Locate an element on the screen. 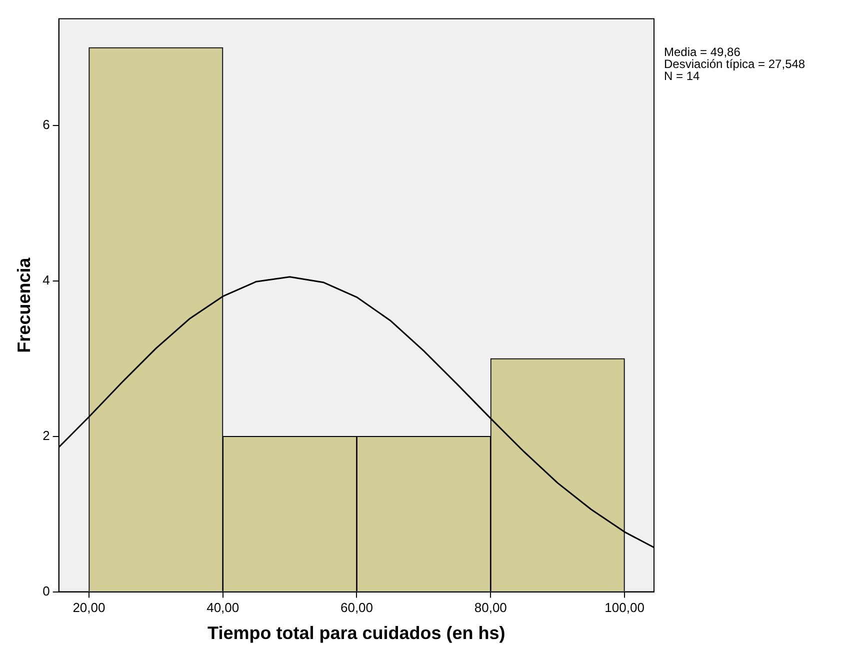 The height and width of the screenshot is (659, 847). x-tick-label: 100,00 is located at coordinates (624, 608).